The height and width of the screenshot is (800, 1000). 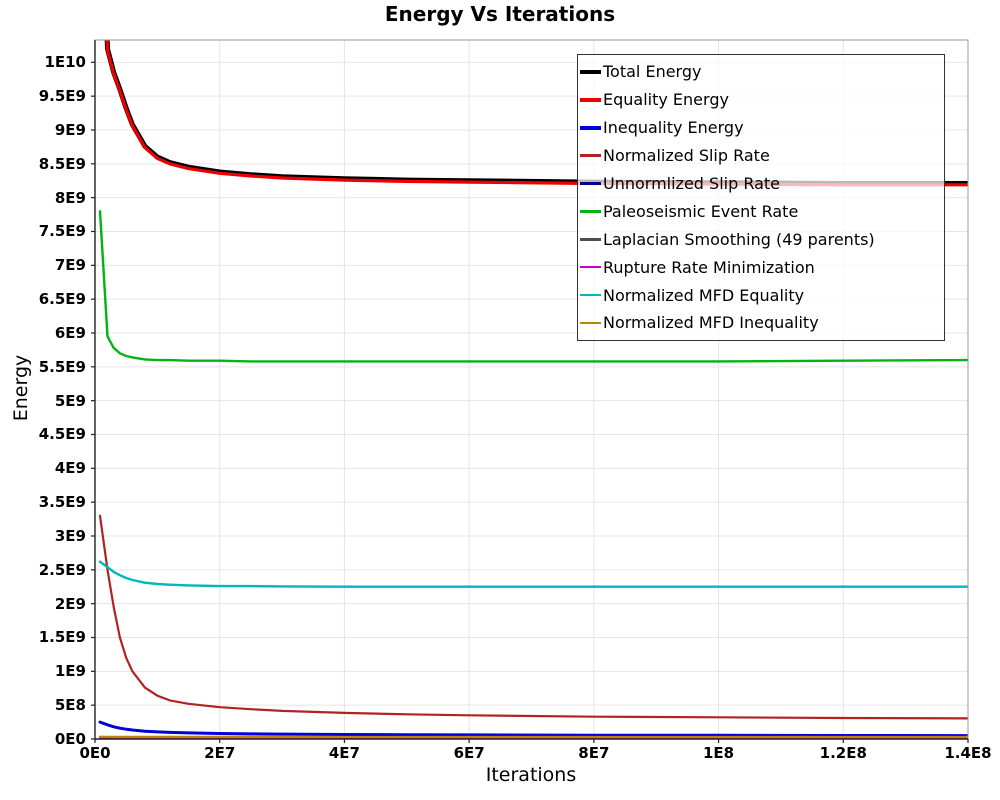 What do you see at coordinates (62, 502) in the screenshot?
I see `y-tick-label: 3.5E9` at bounding box center [62, 502].